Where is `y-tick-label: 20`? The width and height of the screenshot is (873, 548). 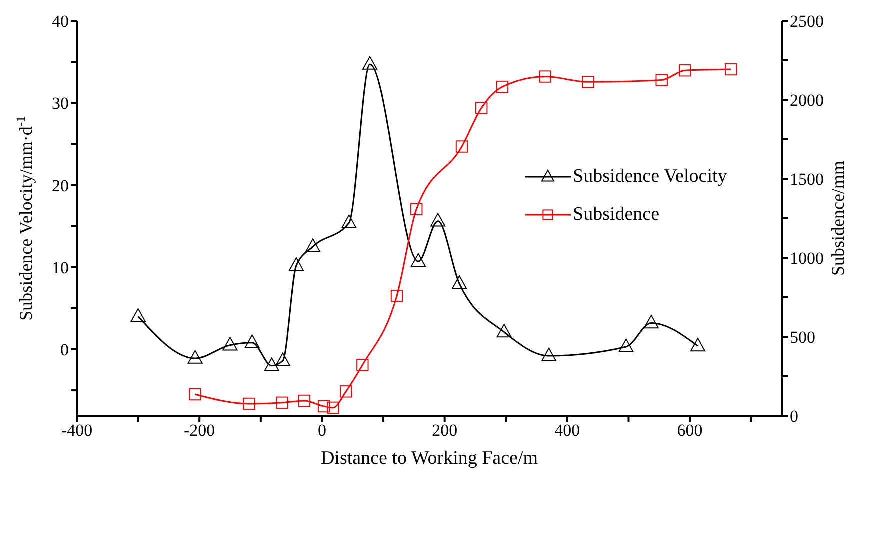 y-tick-label: 20 is located at coordinates (60, 186).